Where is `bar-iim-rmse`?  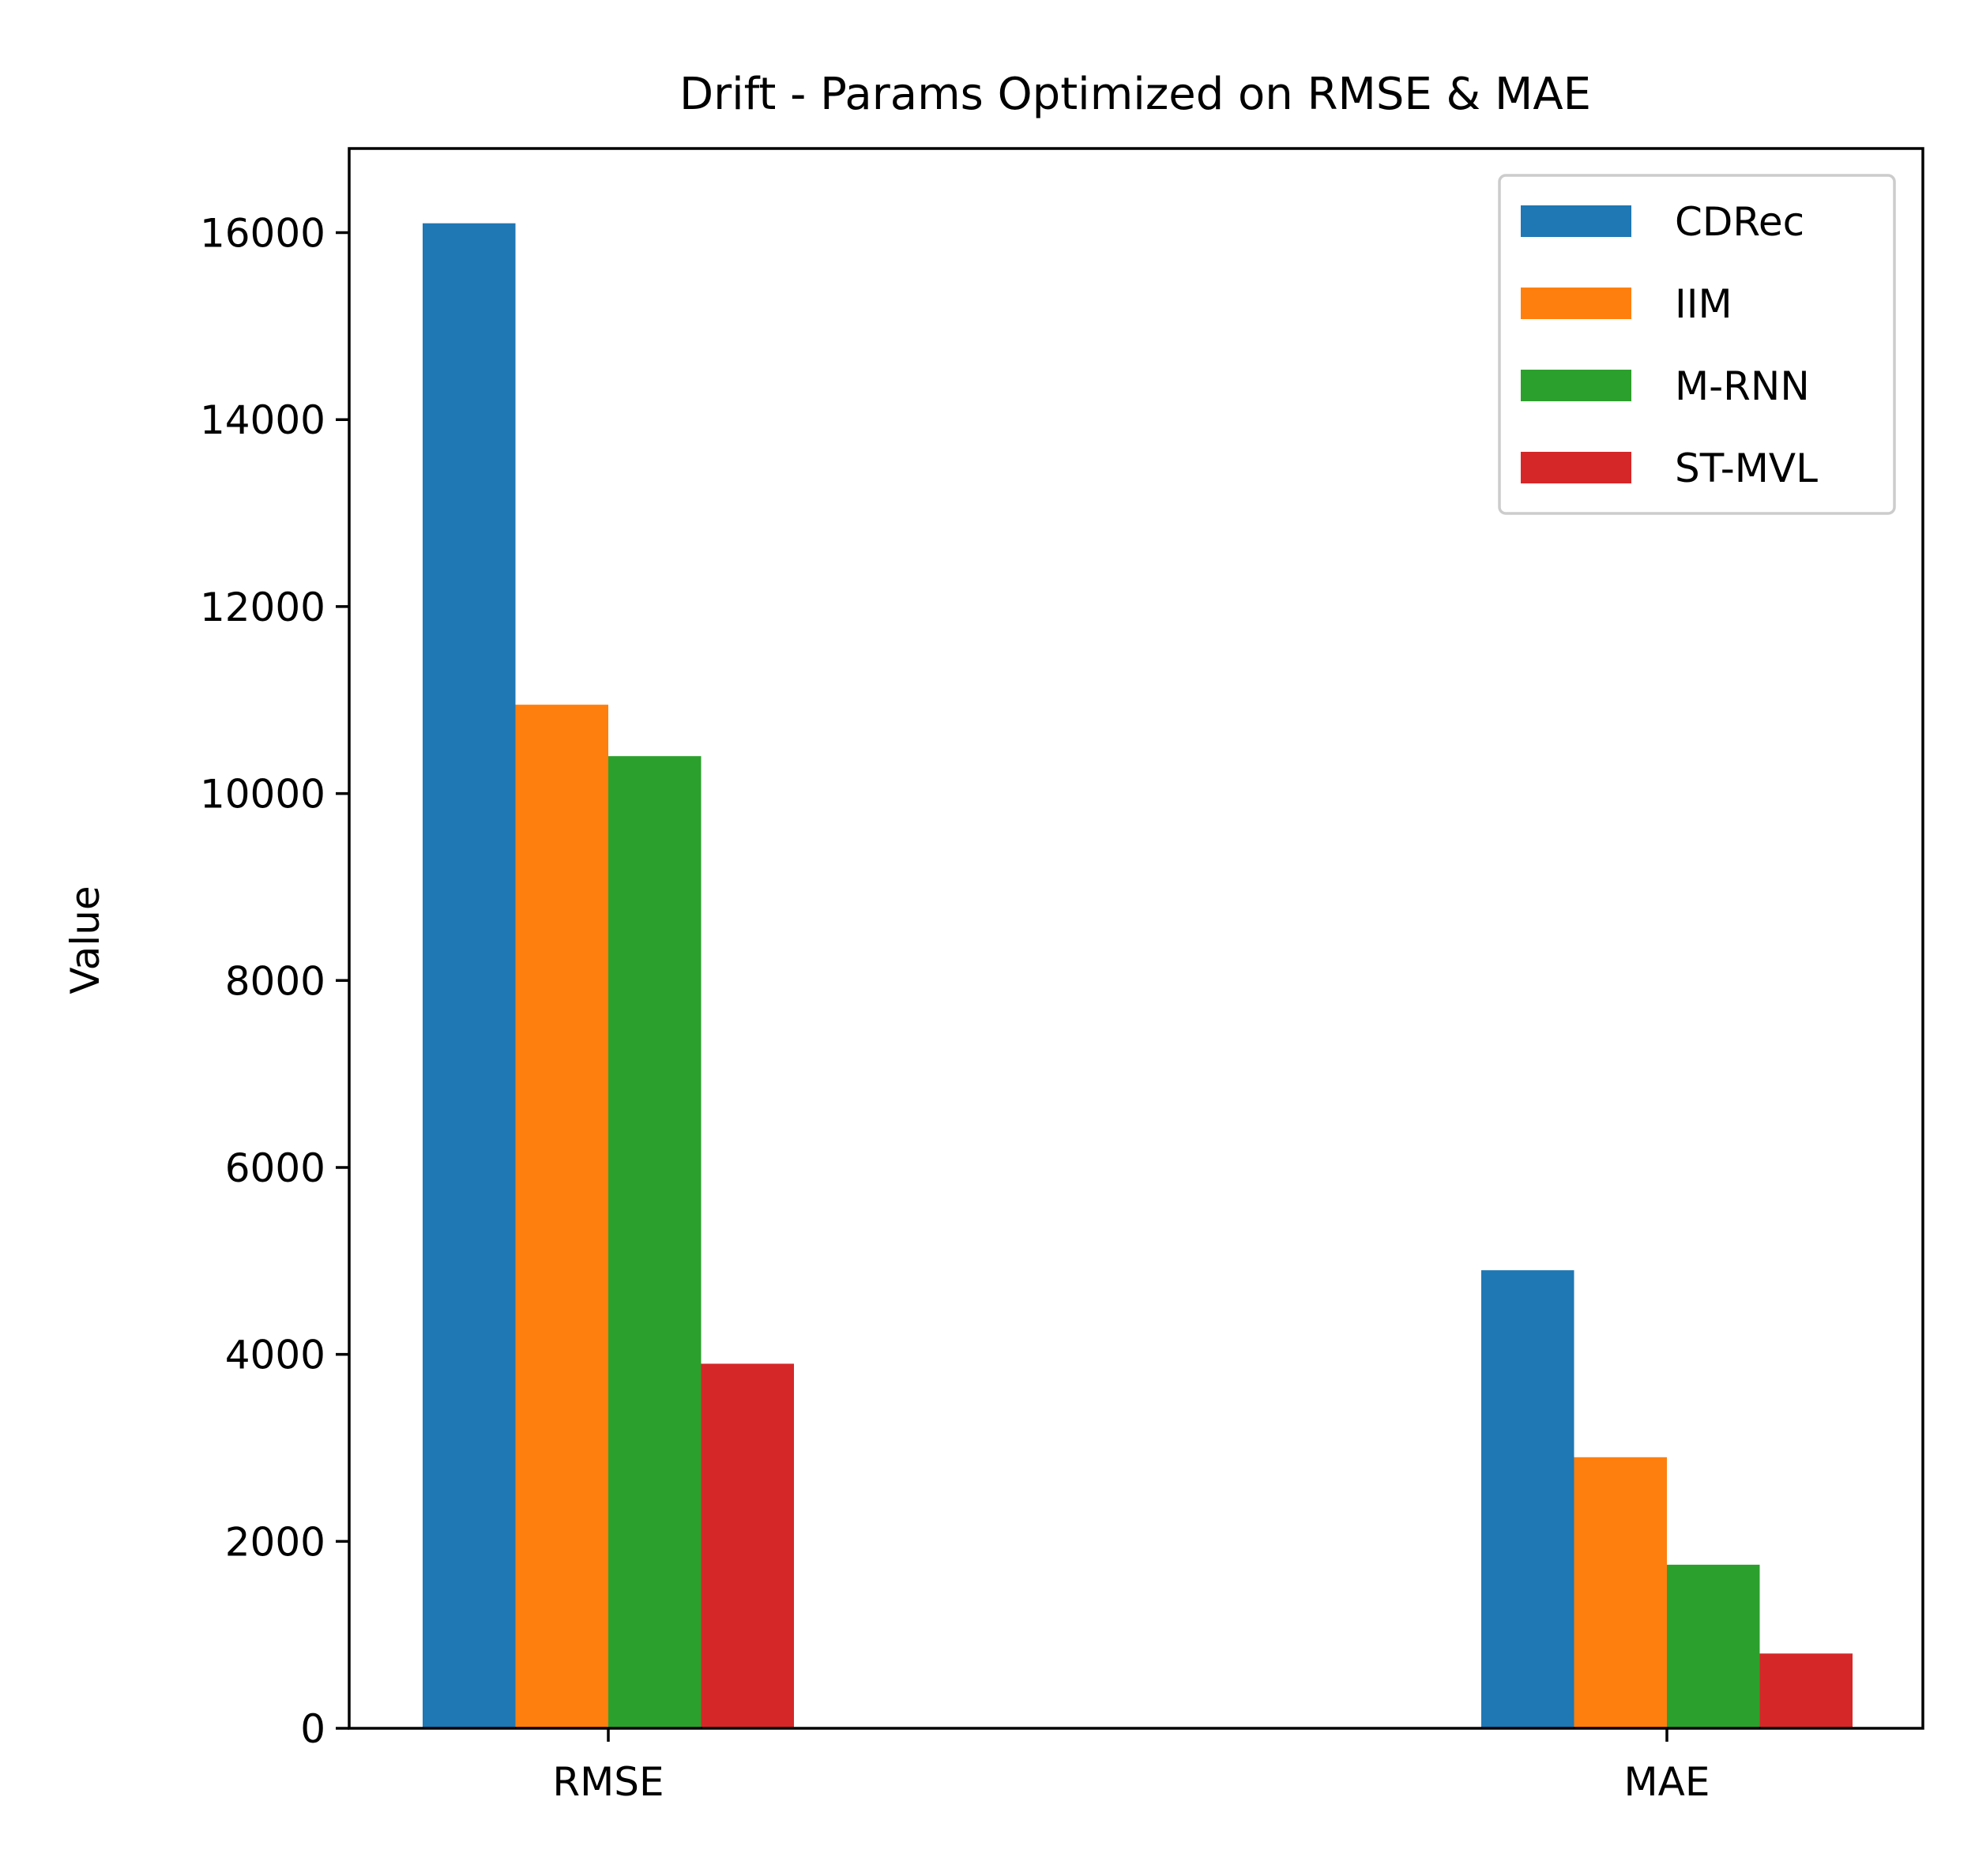 bar-iim-rmse is located at coordinates (562, 1216).